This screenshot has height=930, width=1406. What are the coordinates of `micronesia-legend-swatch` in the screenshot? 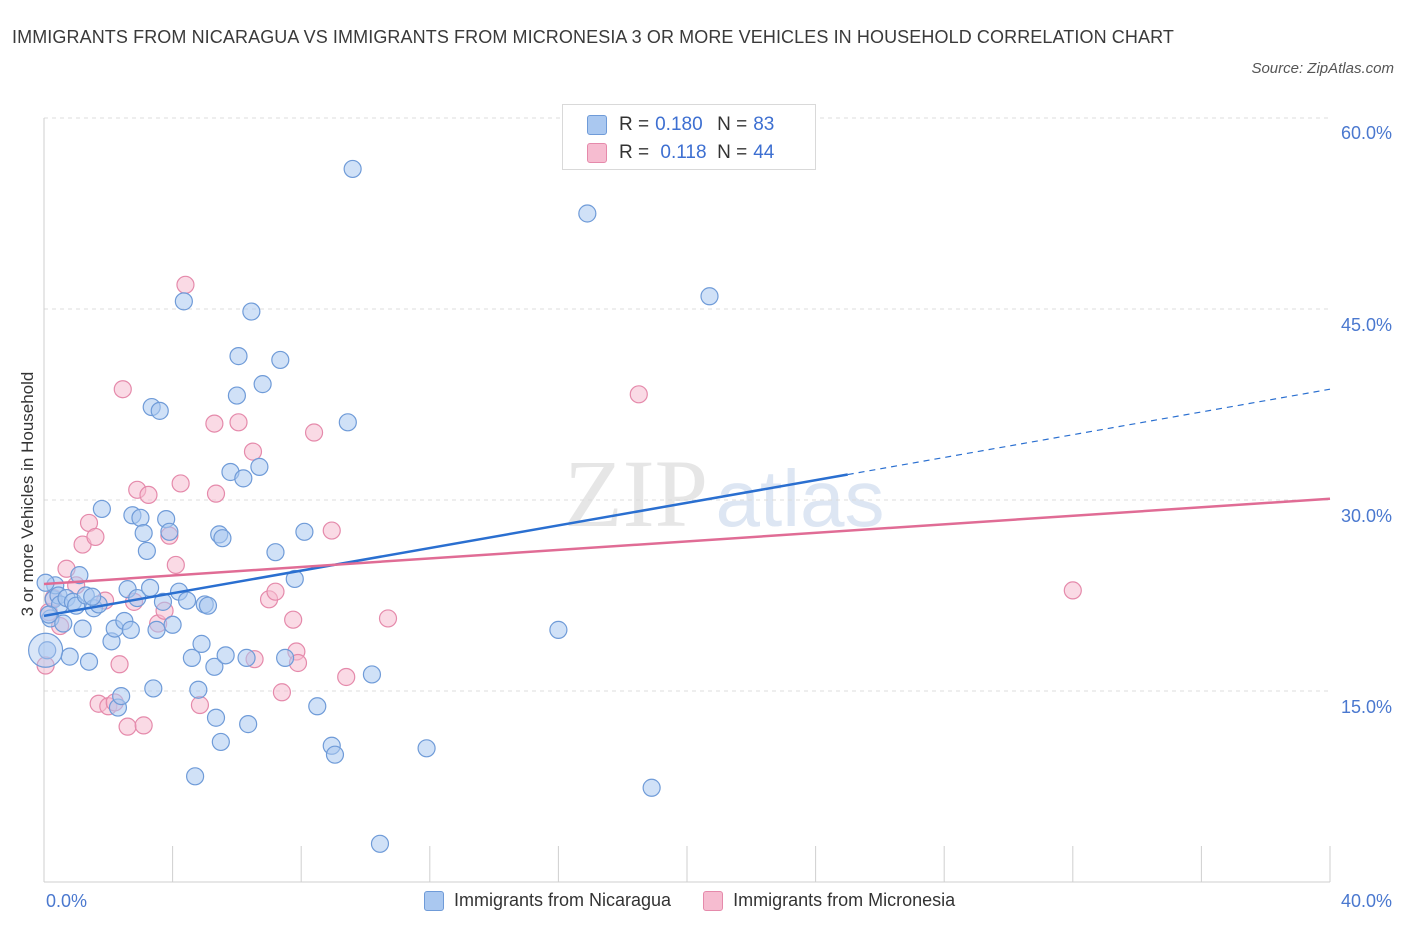 It's located at (713, 900).